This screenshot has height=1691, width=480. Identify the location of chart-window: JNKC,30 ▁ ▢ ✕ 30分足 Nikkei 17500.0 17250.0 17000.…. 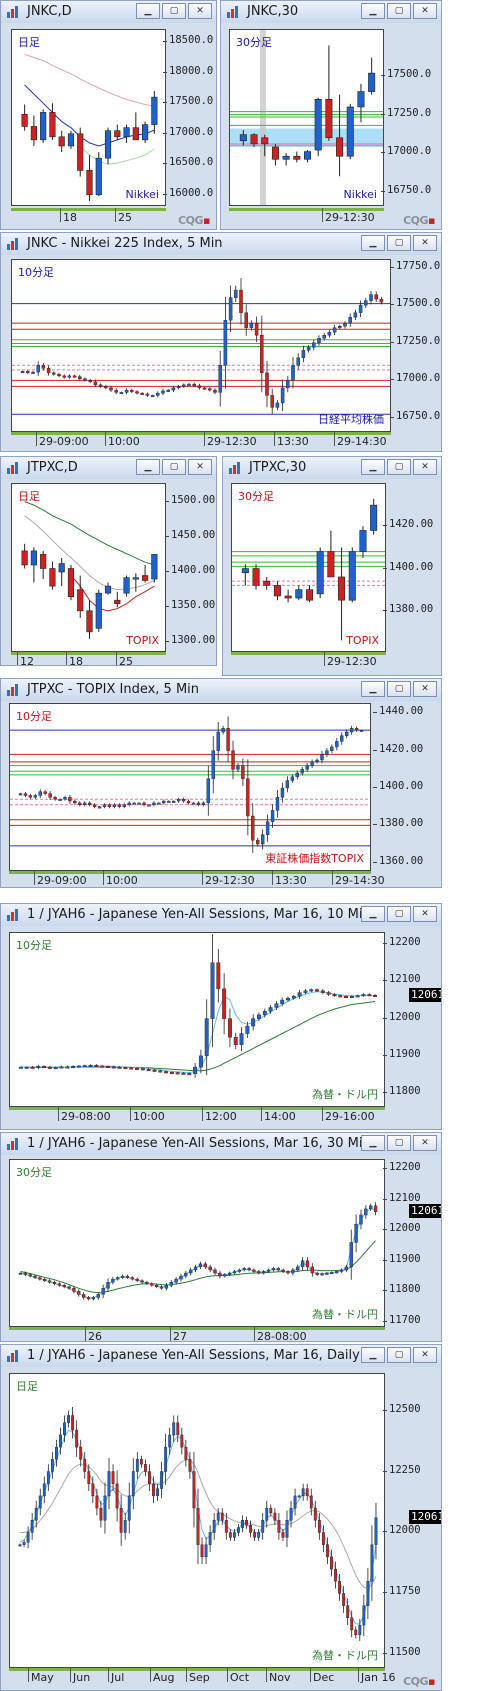
(331, 115).